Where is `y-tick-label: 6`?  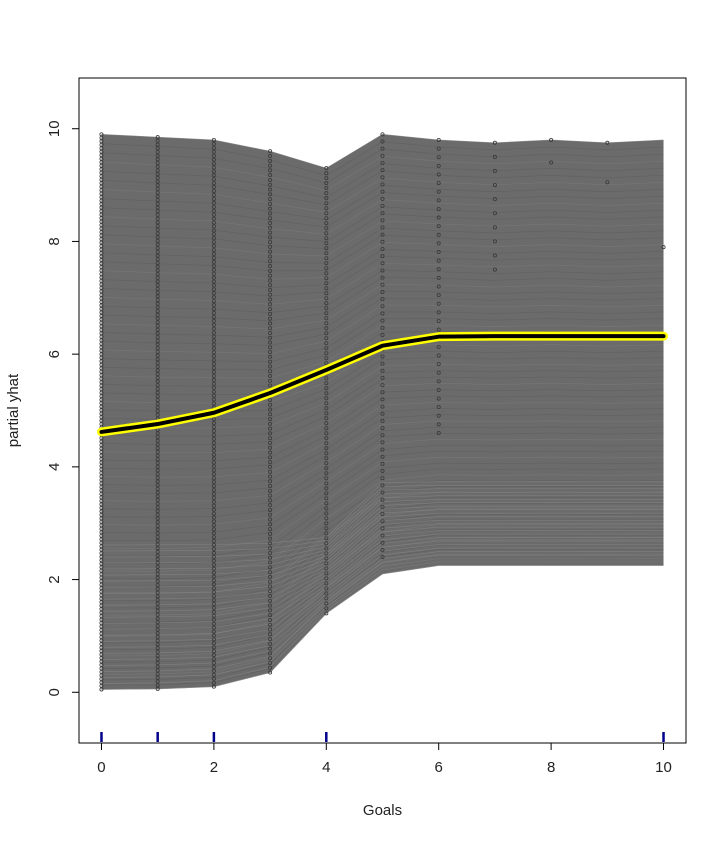 y-tick-label: 6 is located at coordinates (54, 354).